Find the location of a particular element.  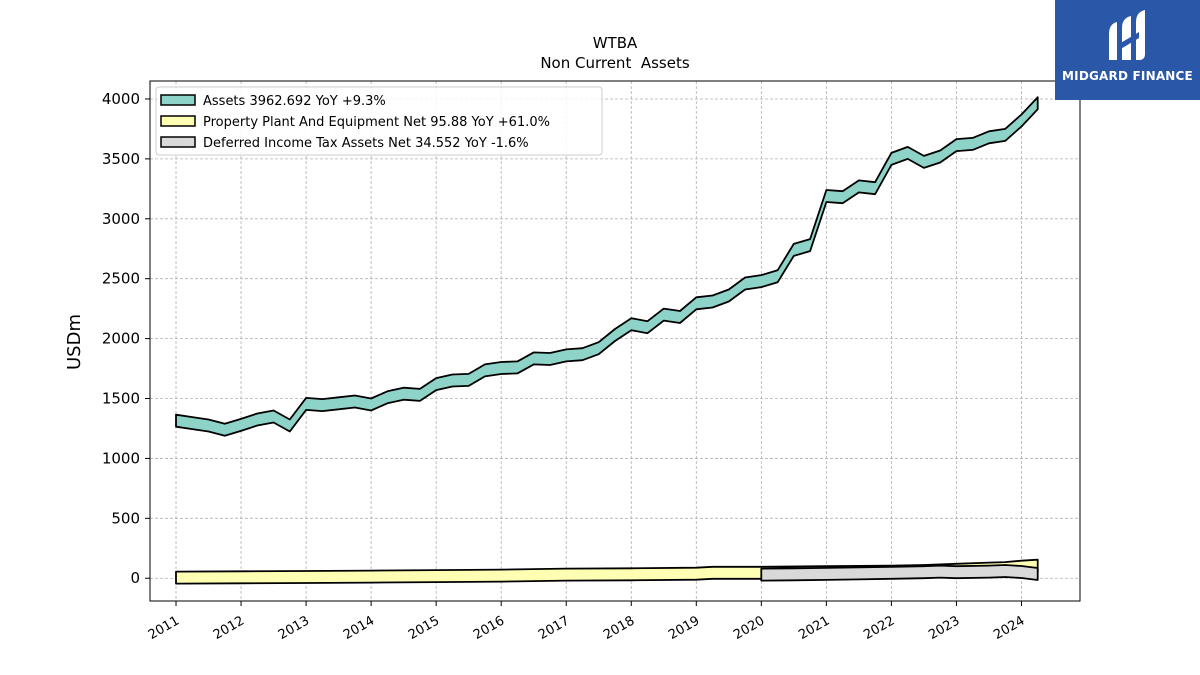

x-tick-label: 2020 is located at coordinates (749, 628).